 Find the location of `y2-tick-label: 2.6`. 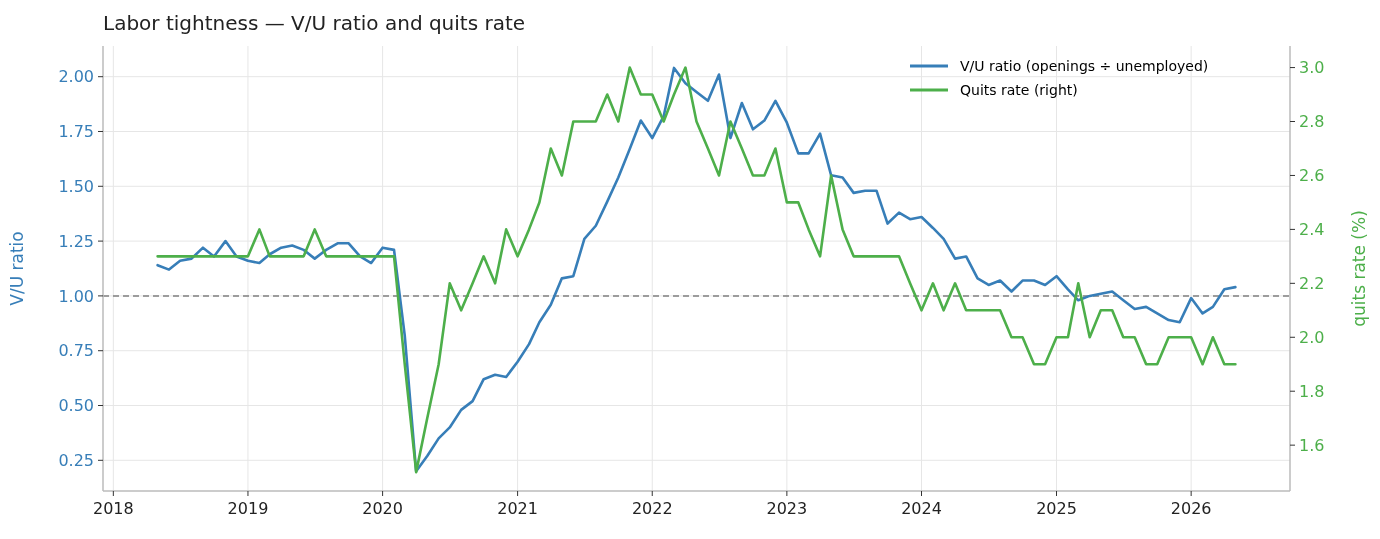

y2-tick-label: 2.6 is located at coordinates (1312, 176).